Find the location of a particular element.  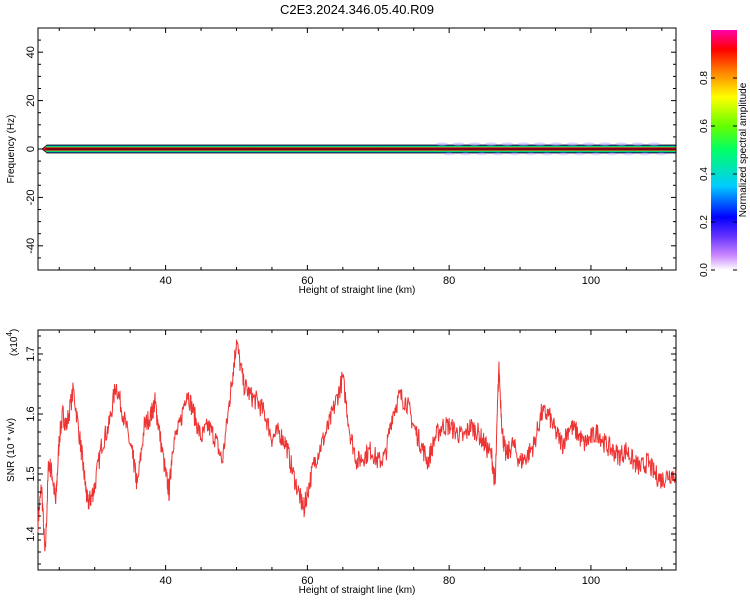

y-tick-label: -20 is located at coordinates (31, 197).